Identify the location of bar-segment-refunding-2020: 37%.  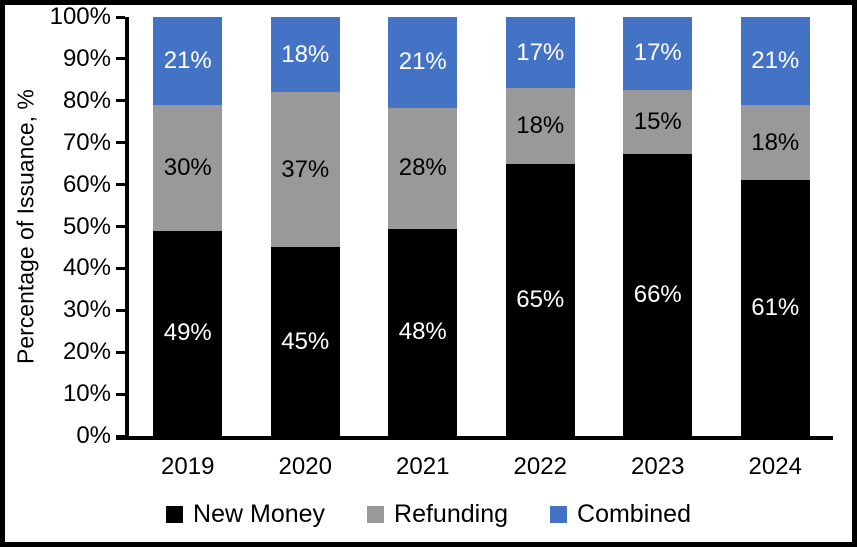
(305, 170).